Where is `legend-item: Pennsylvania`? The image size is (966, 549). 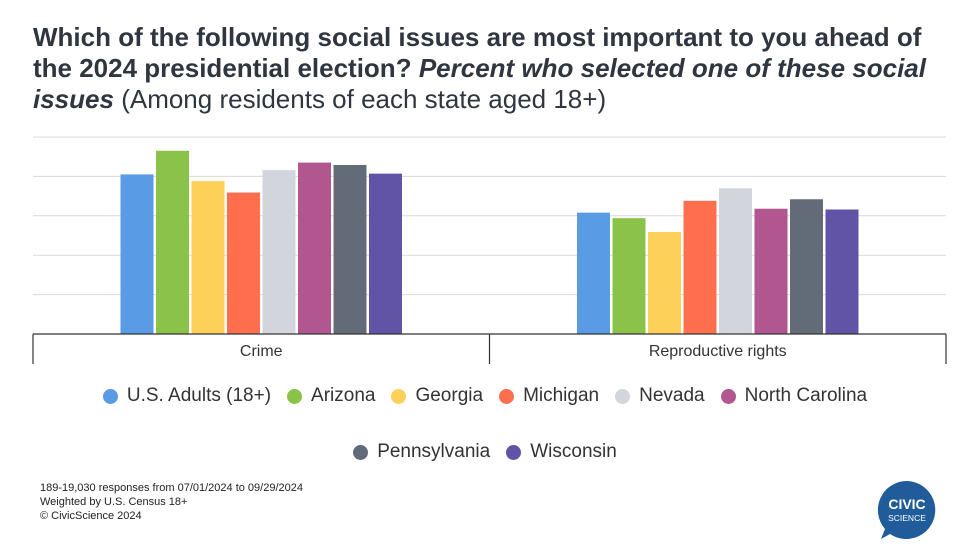 legend-item: Pennsylvania is located at coordinates (421, 452).